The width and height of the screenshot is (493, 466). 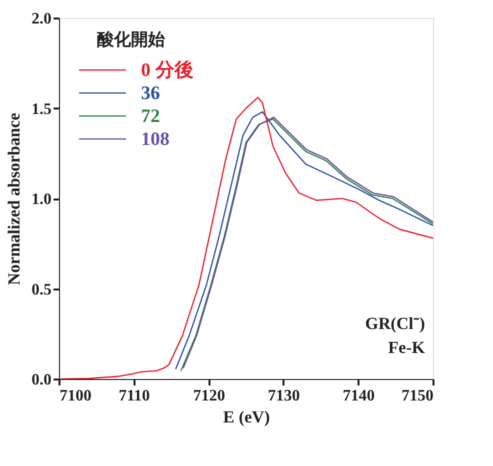 I want to click on legend-label: 0 分後, so click(x=167, y=70).